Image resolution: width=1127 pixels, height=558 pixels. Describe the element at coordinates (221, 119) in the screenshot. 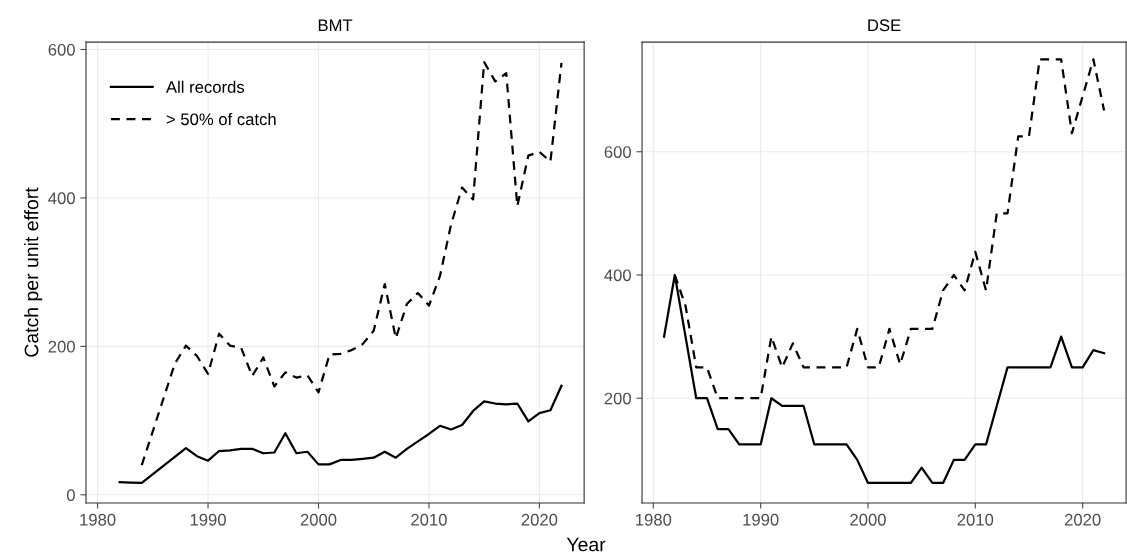

I see `legend-label: > 50% of catch` at that location.